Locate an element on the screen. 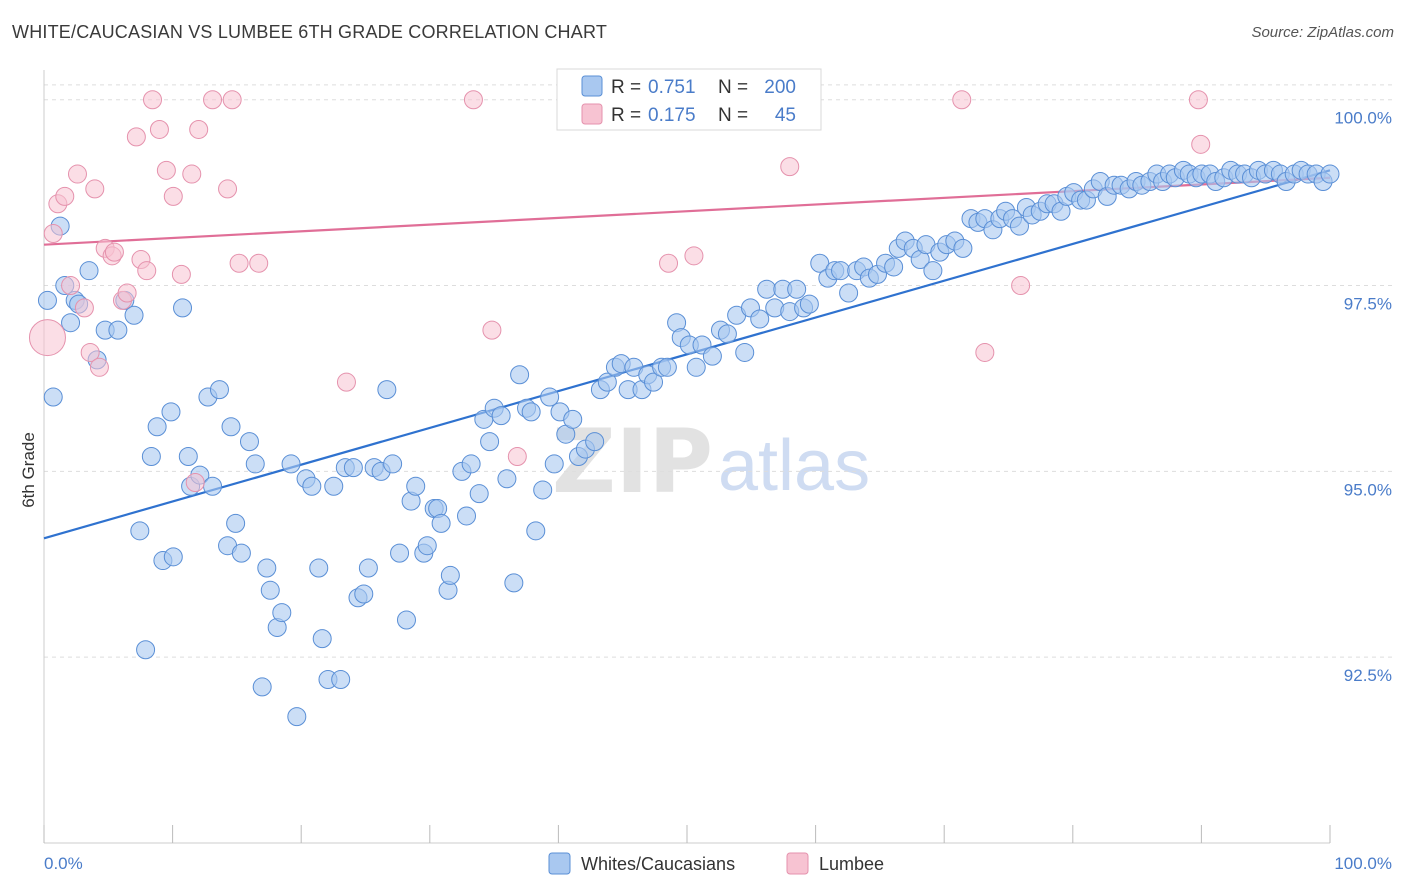 The width and height of the screenshot is (1406, 892). legend-bottom-swatch-blue is located at coordinates (559, 863).